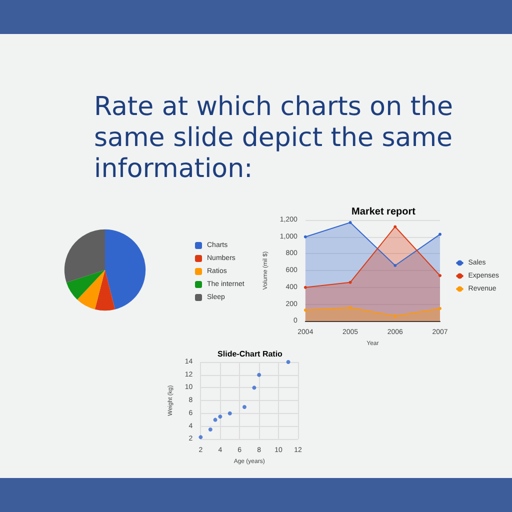  Describe the element at coordinates (384, 212) in the screenshot. I see `chart-title: Market report` at that location.